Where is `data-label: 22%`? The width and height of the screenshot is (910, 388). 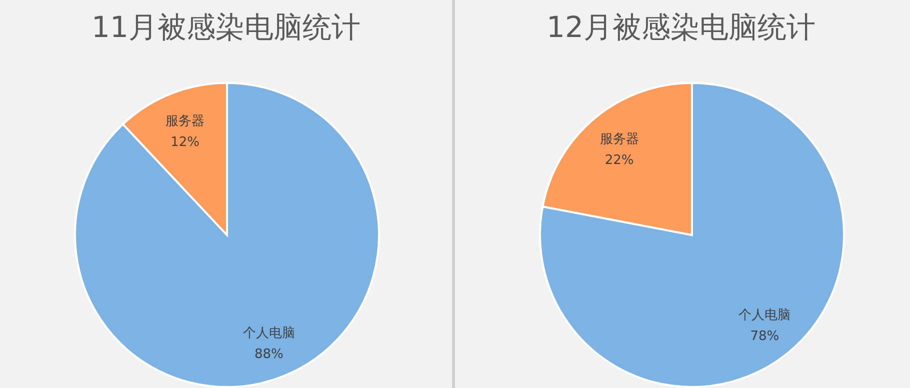 data-label: 22% is located at coordinates (619, 160).